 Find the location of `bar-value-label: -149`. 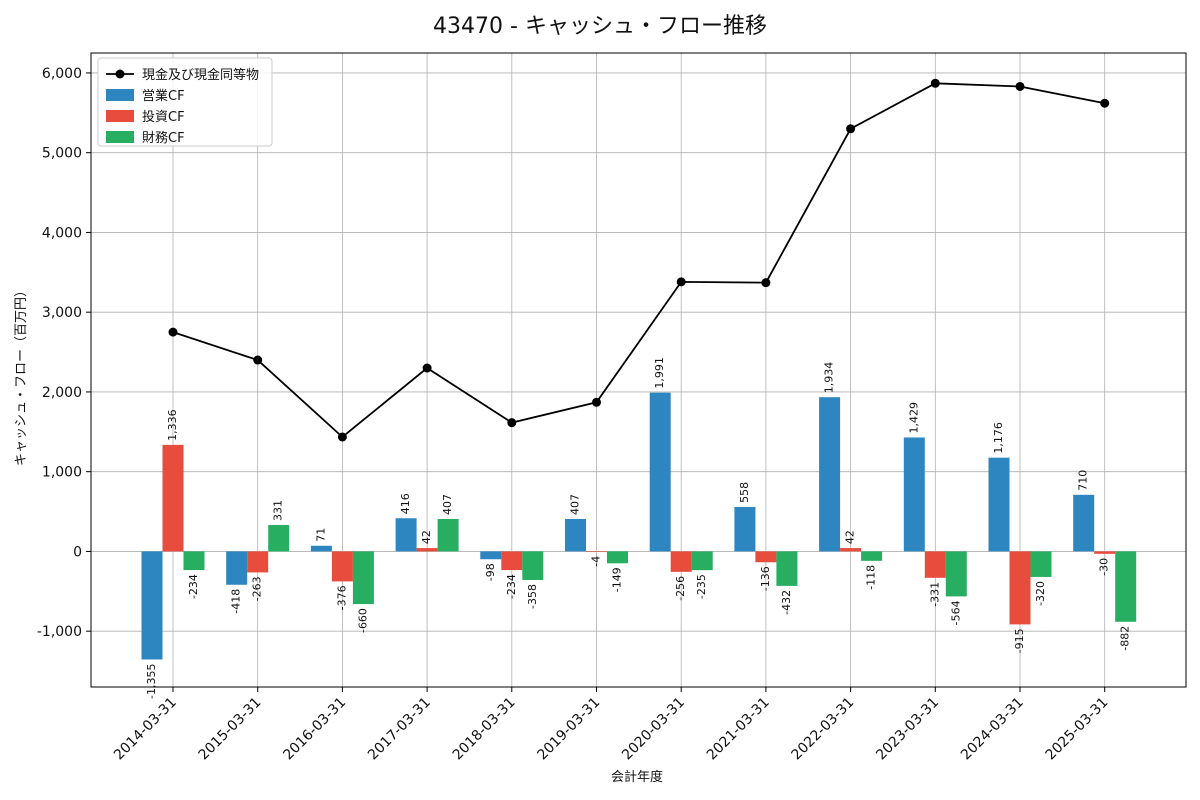

bar-value-label: -149 is located at coordinates (617, 579).